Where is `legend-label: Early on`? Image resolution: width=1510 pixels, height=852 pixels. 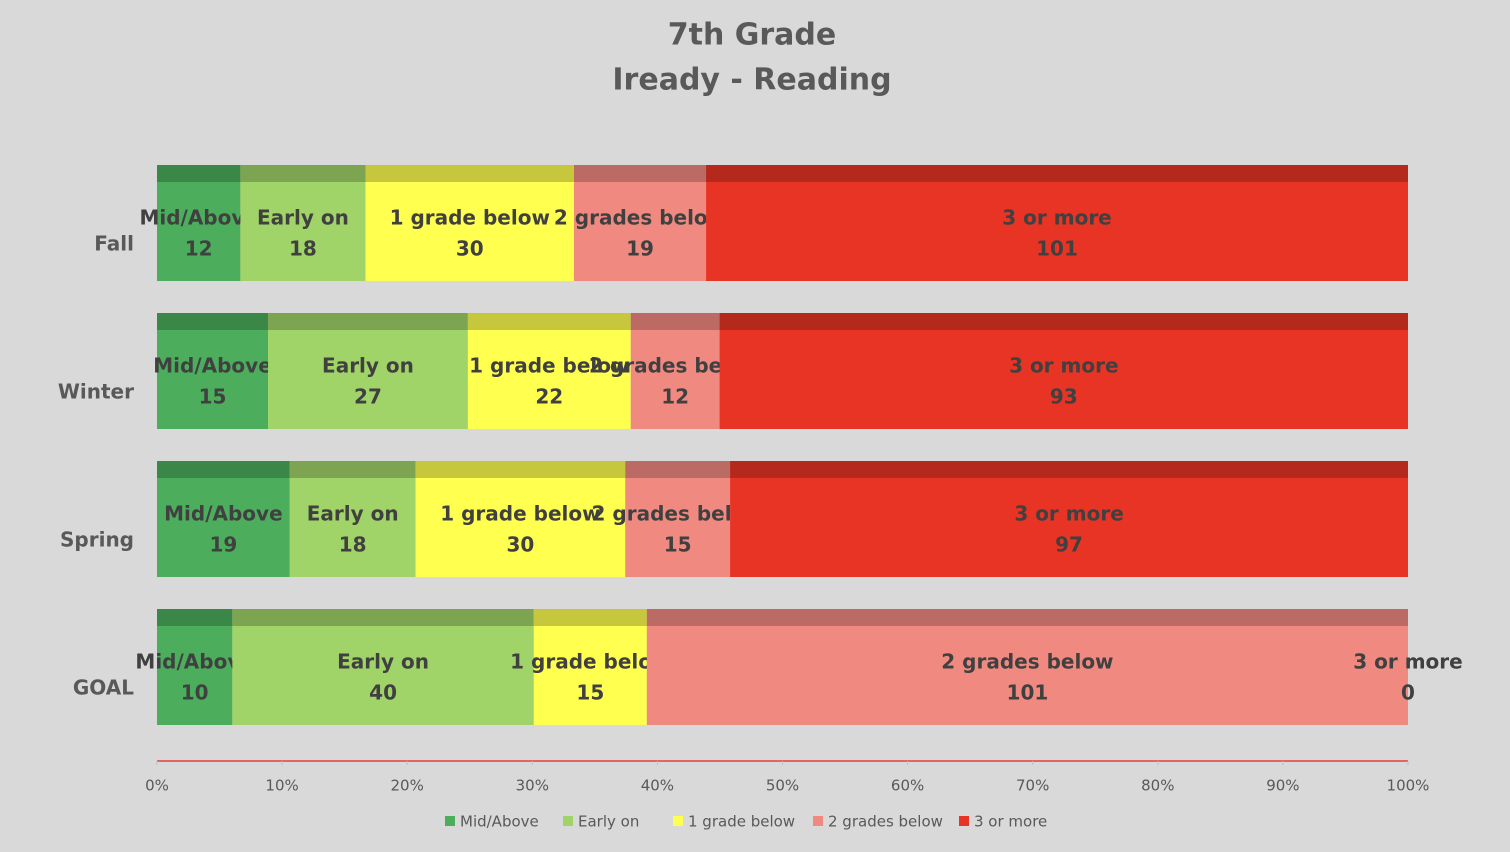
legend-label: Early on is located at coordinates (608, 822).